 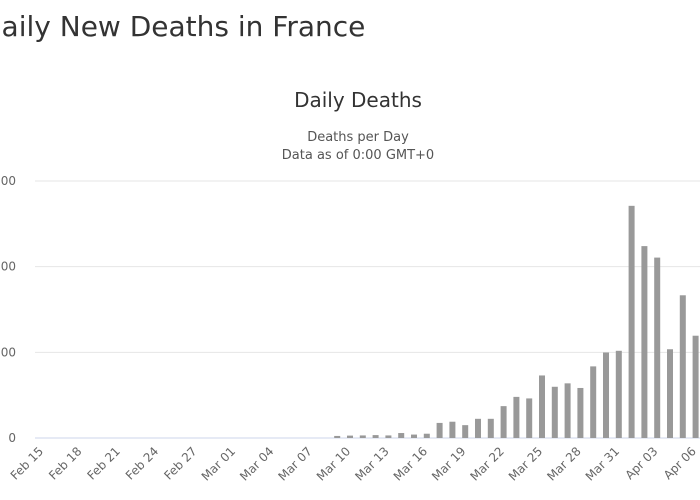 I want to click on x-tick-label: Mar 04, so click(x=256, y=463).